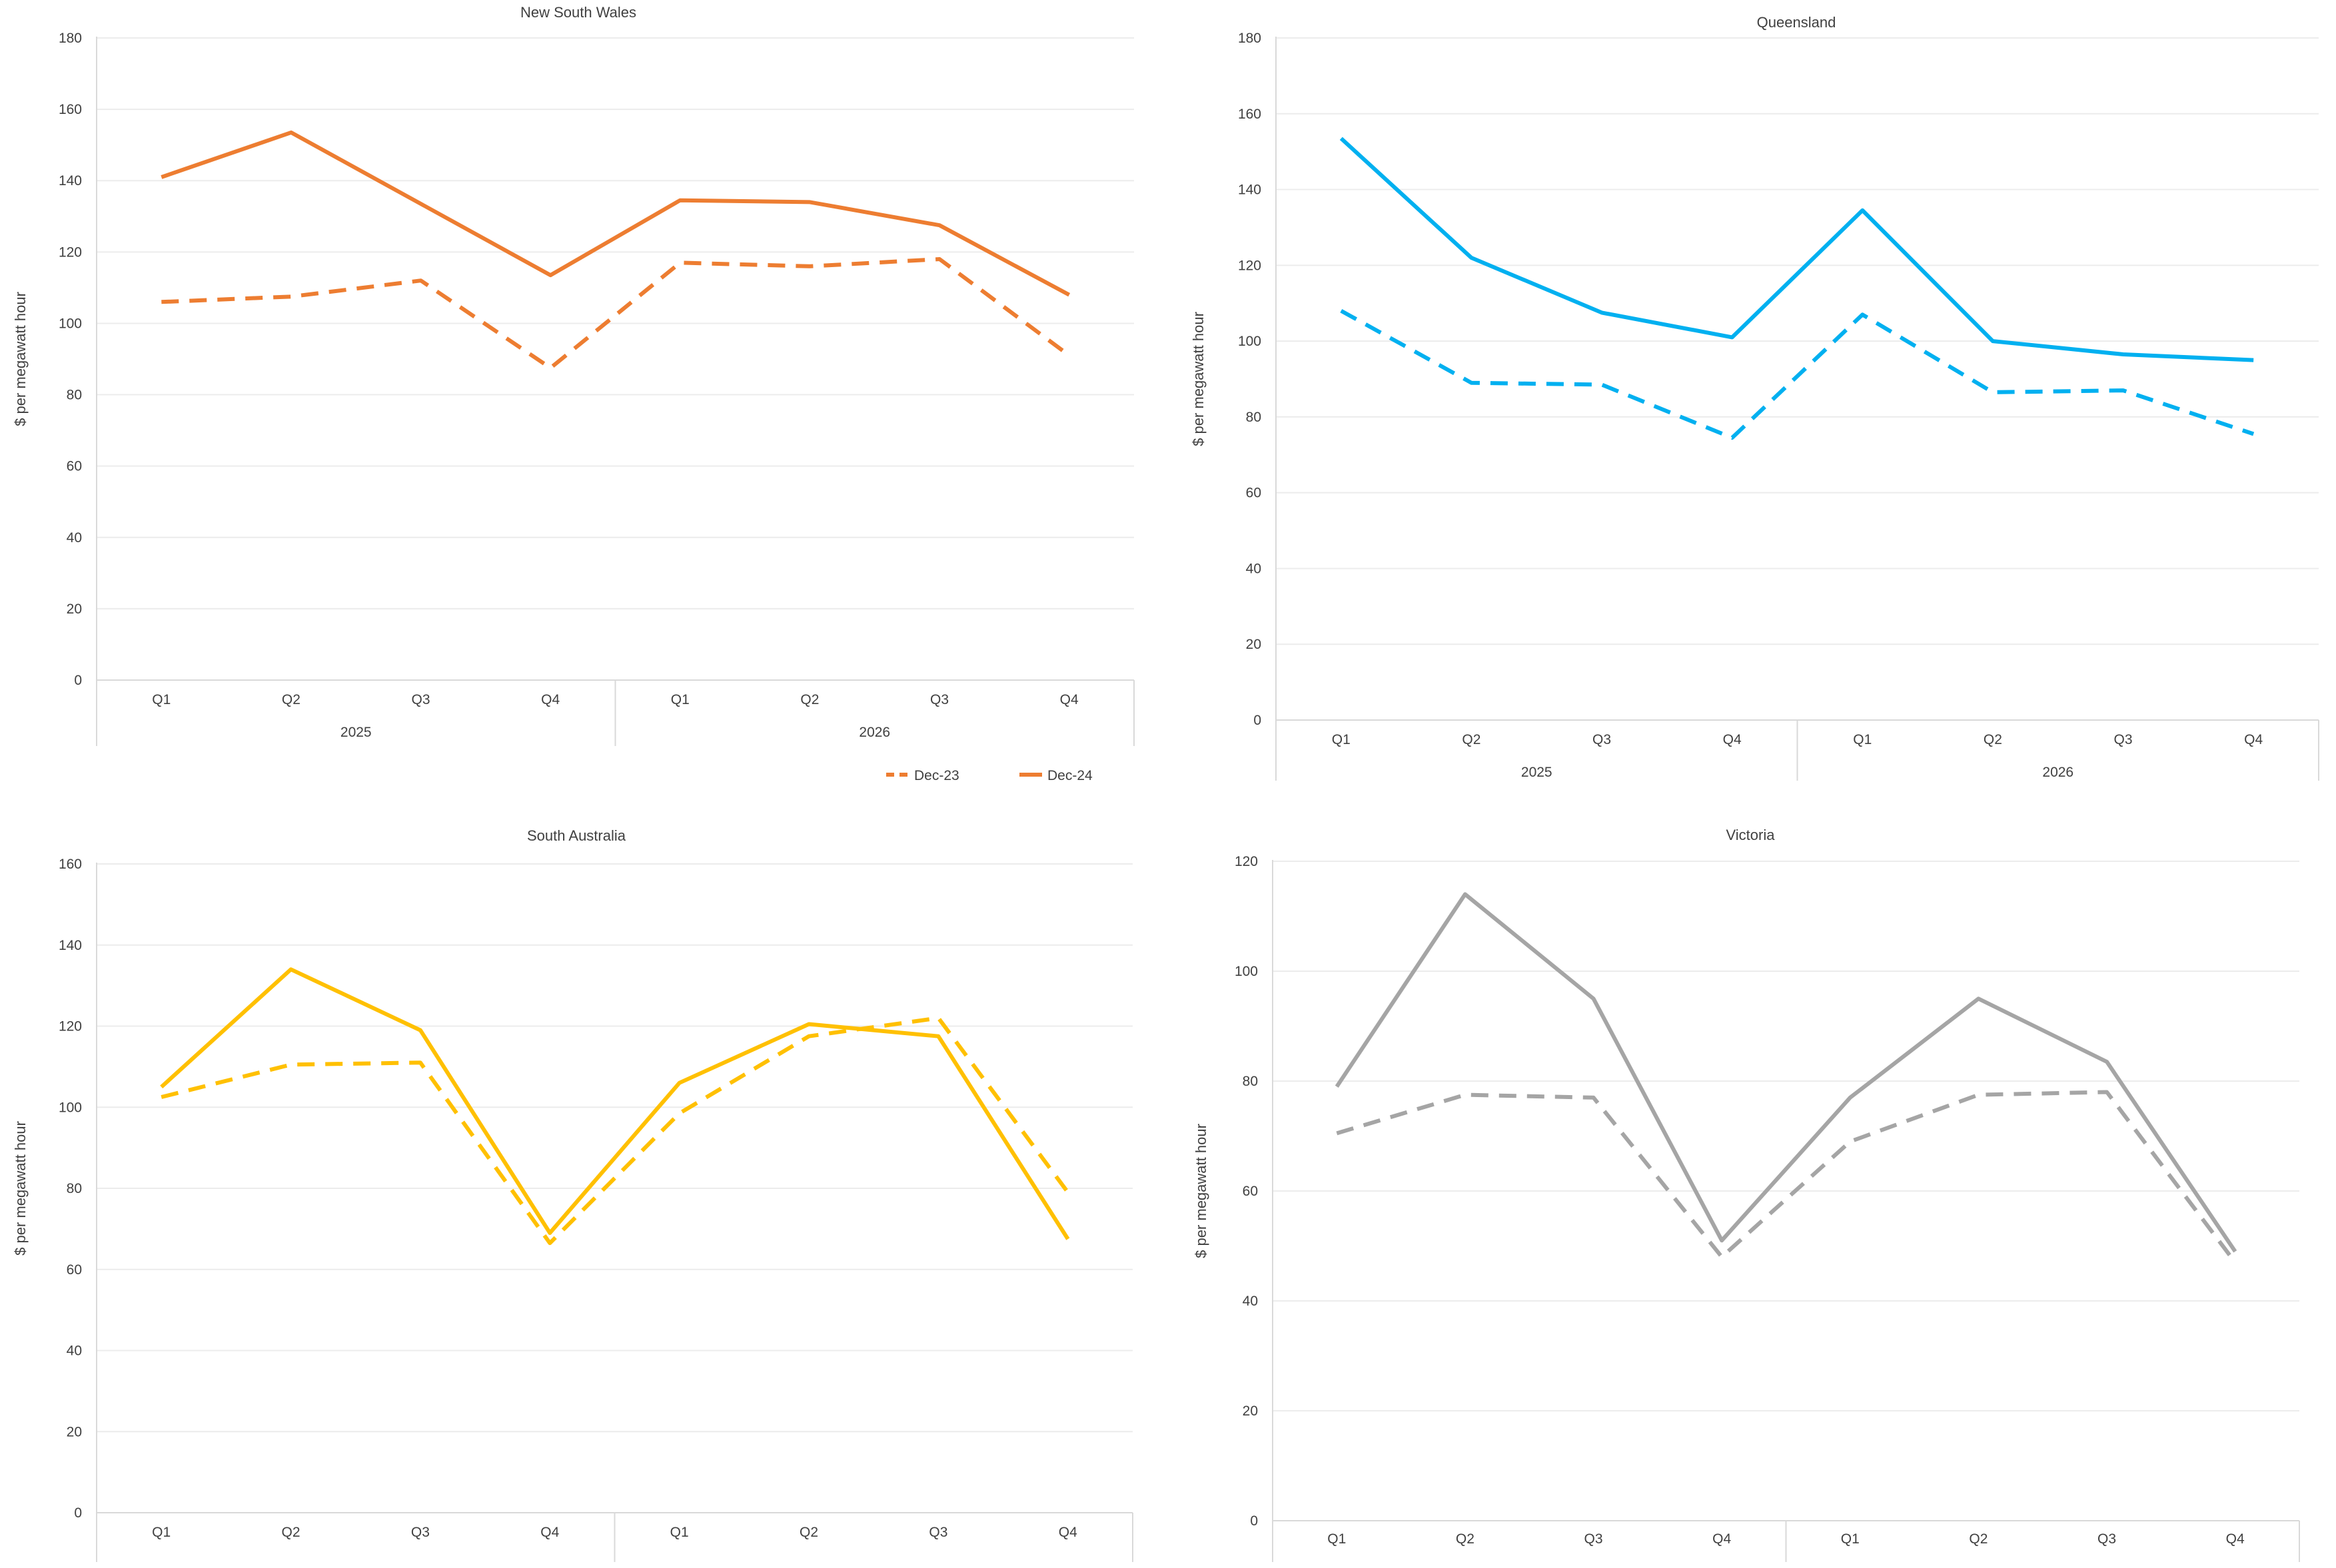 The image size is (2336, 1568). What do you see at coordinates (1797, 374) in the screenshot?
I see `queensland-series-dec-23-line` at bounding box center [1797, 374].